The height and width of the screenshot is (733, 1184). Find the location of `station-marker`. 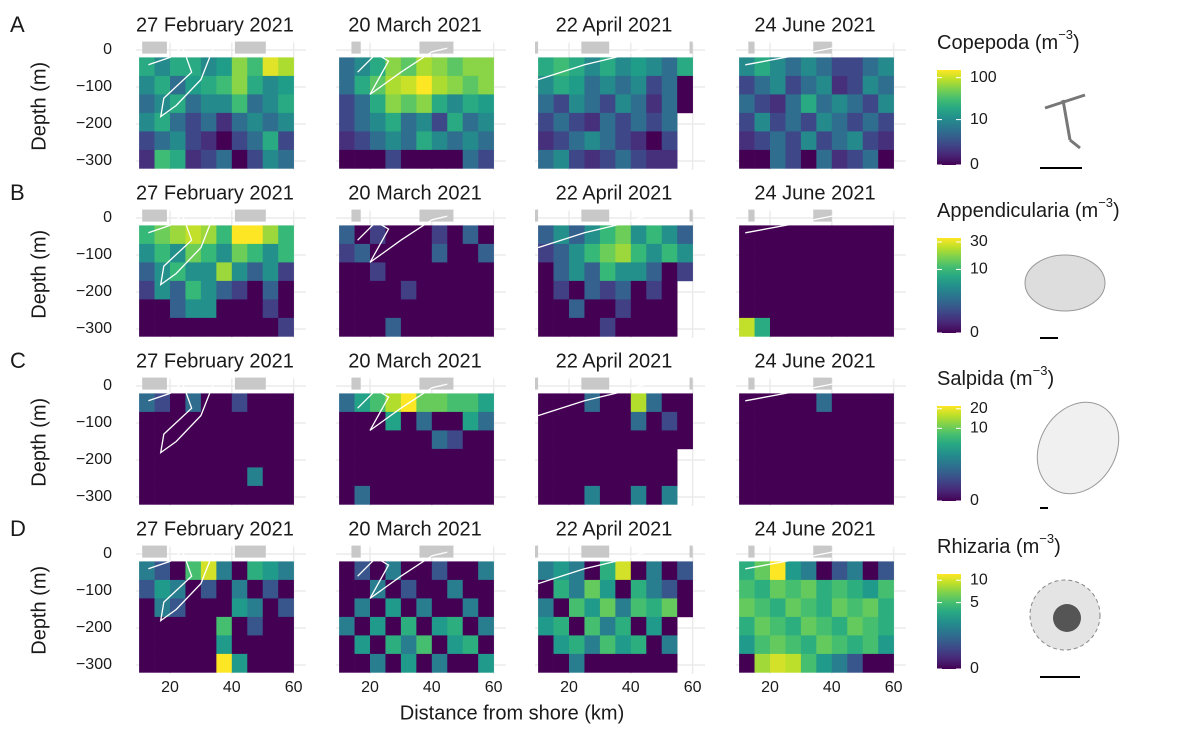

station-marker is located at coordinates (691, 551).